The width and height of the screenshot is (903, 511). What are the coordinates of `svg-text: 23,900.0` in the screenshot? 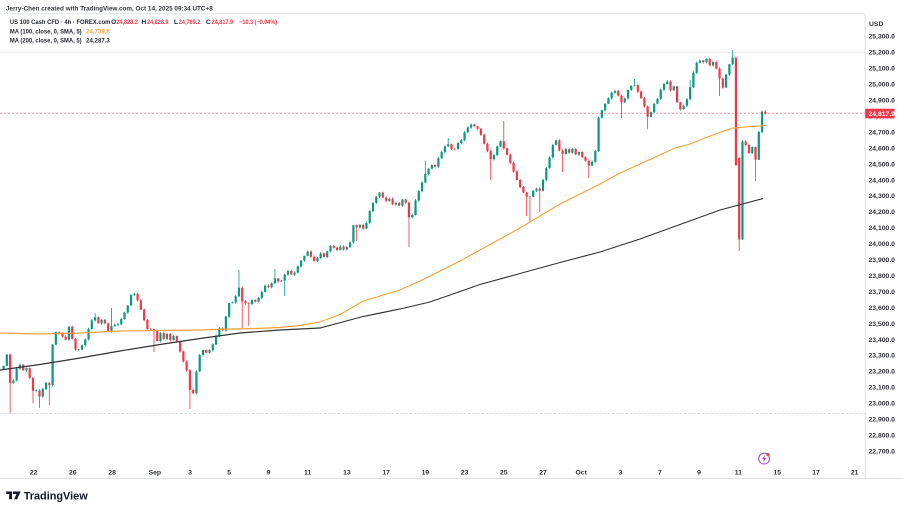 It's located at (882, 260).